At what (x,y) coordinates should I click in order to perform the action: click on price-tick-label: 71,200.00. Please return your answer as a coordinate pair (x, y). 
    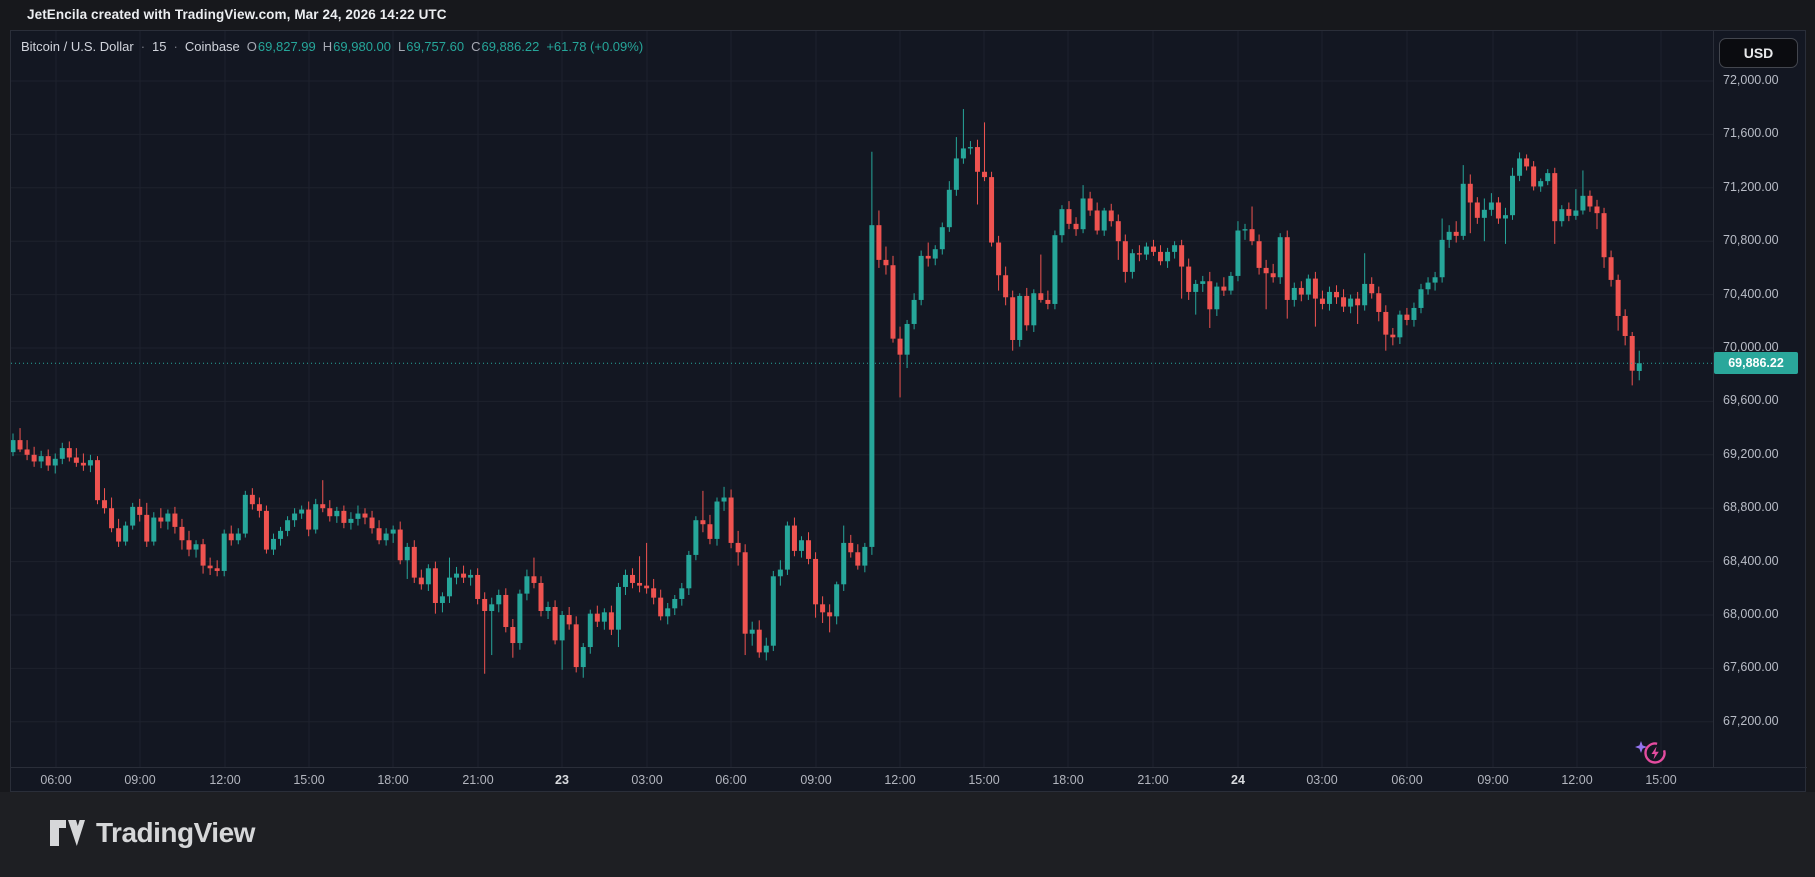
    Looking at the image, I should click on (1751, 186).